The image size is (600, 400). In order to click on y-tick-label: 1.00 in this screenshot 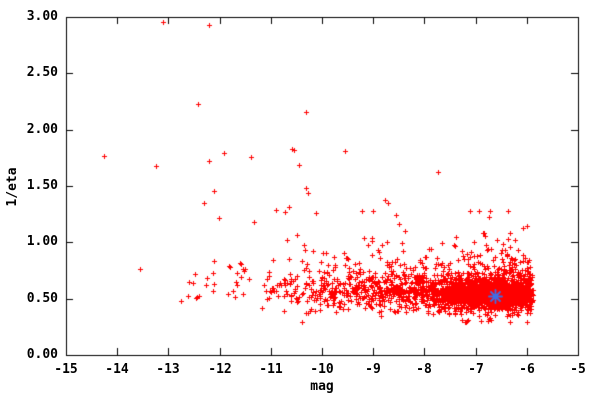, I will do `click(42, 241)`.